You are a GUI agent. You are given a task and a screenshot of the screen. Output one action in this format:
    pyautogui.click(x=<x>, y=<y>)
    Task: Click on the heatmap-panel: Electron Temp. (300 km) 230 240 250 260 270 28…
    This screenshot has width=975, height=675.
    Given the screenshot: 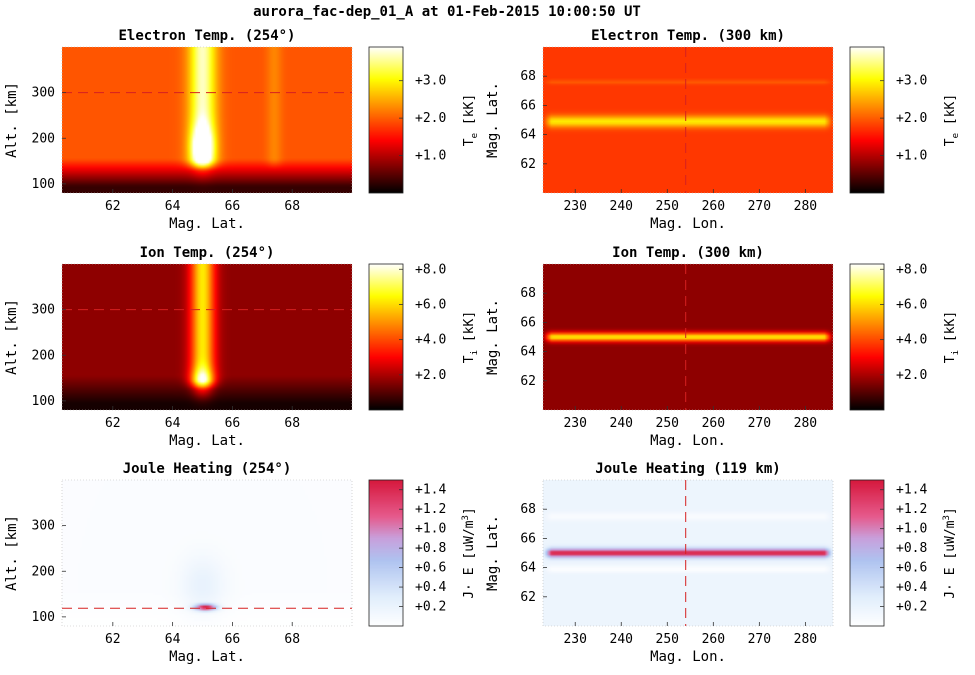 What is the action you would take?
    pyautogui.click(x=723, y=130)
    